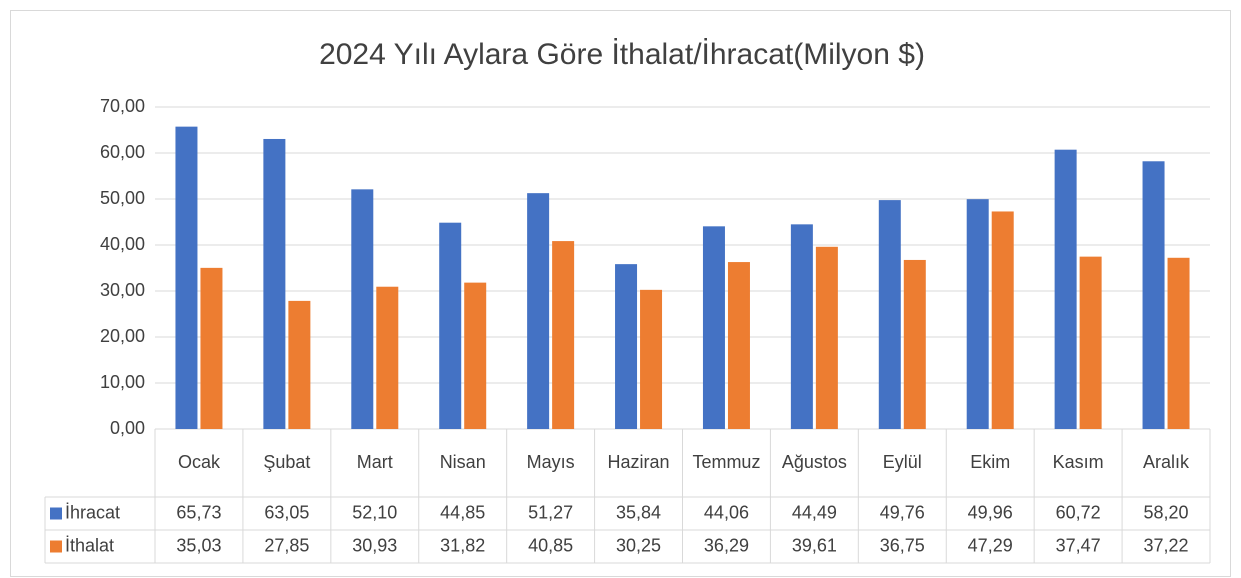 This screenshot has height=578, width=1241. I want to click on table-value: 35,84, so click(638, 512).